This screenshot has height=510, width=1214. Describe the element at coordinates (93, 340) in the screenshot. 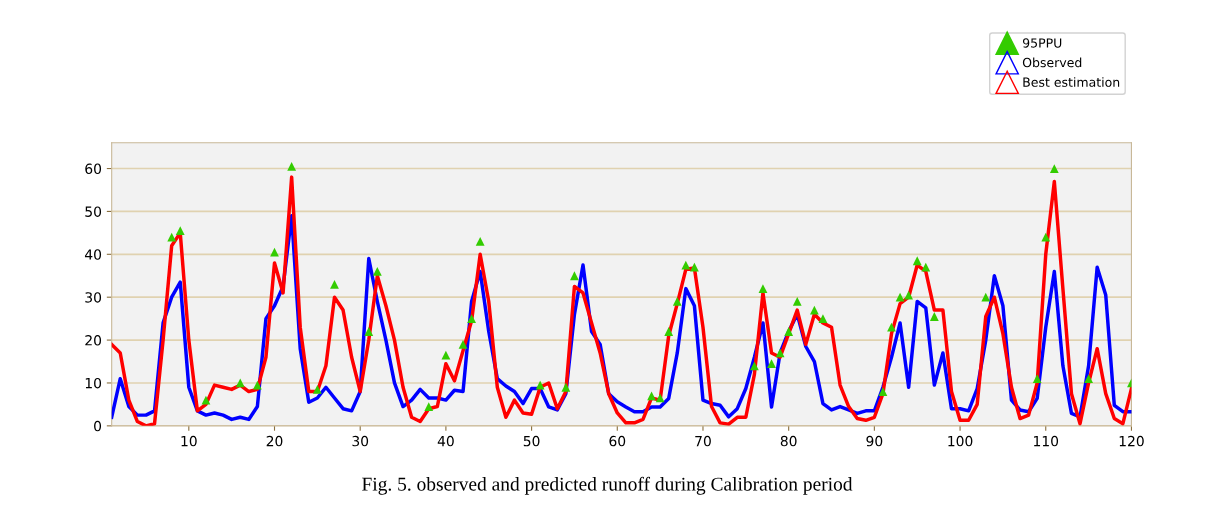

I see `y-tick-label: 20` at that location.